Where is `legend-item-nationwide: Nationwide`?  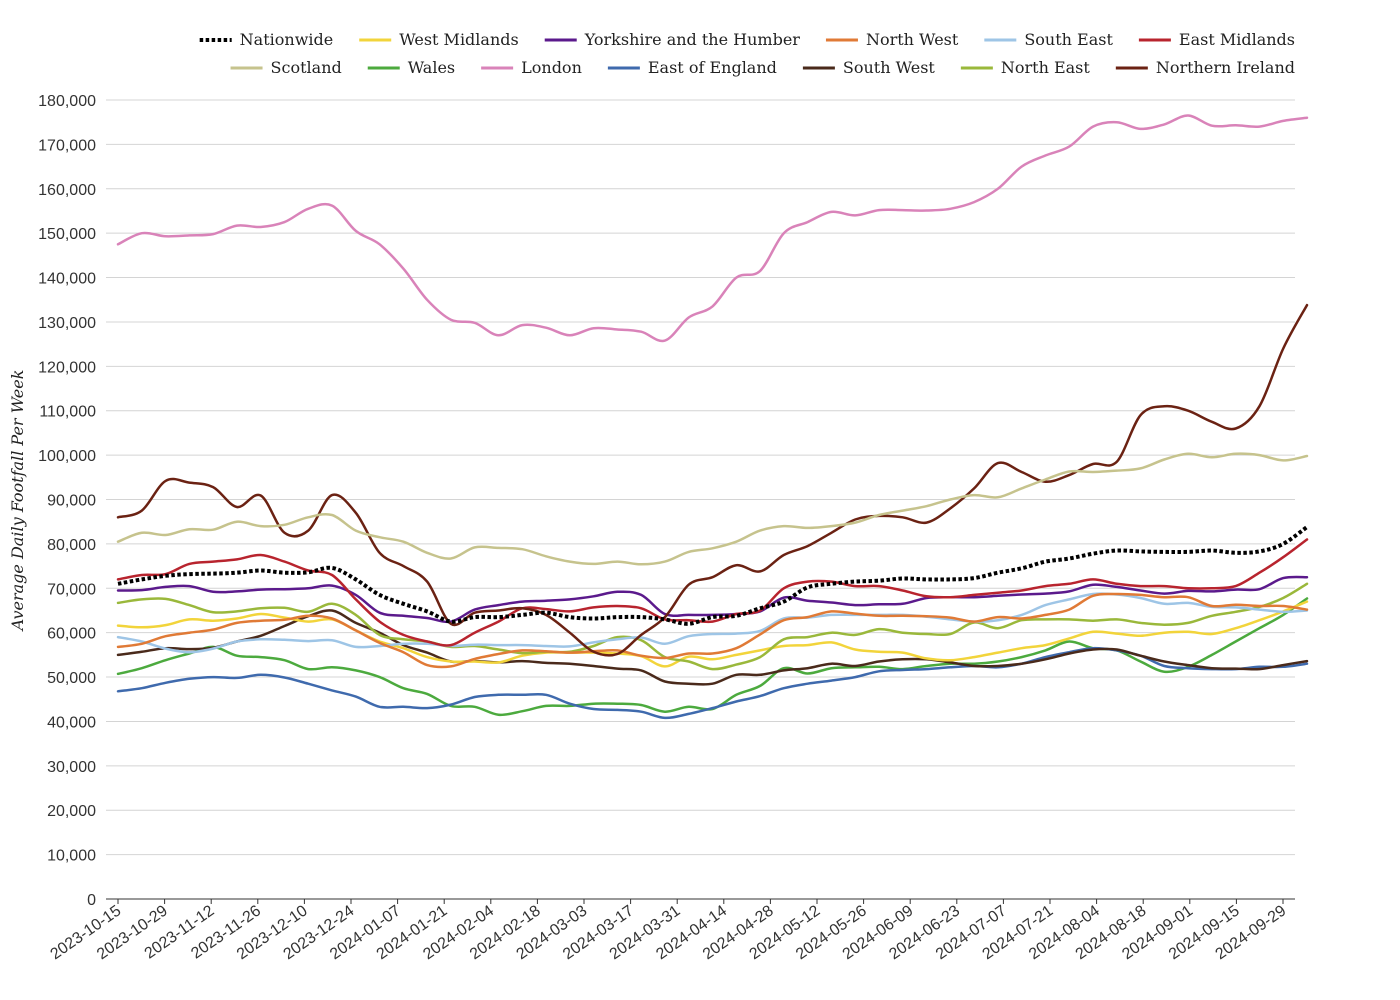
legend-item-nationwide: Nationwide is located at coordinates (266, 39).